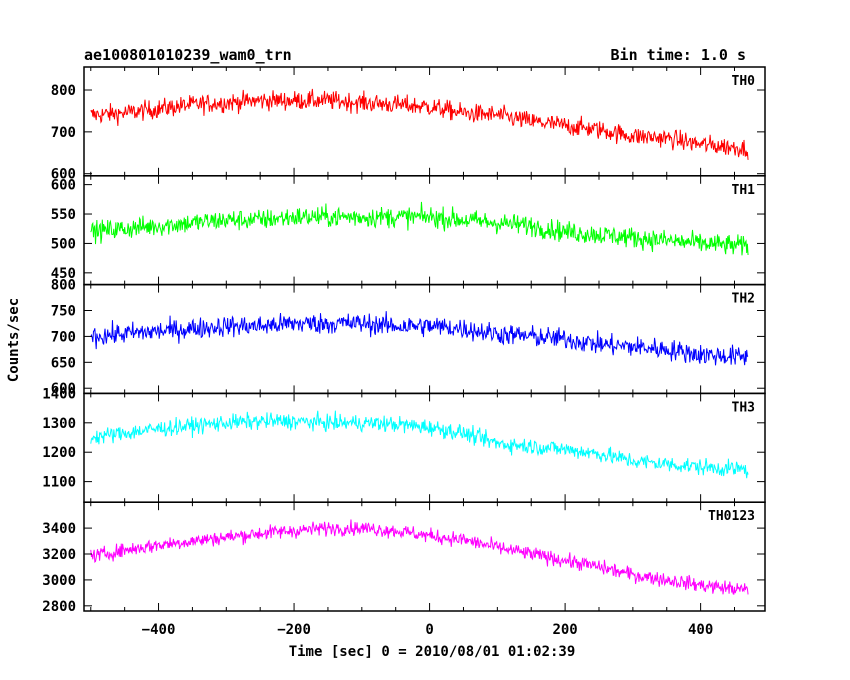 Image resolution: width=850 pixels, height=680 pixels. What do you see at coordinates (59, 581) in the screenshot?
I see `y-tick-label: 3000` at bounding box center [59, 581].